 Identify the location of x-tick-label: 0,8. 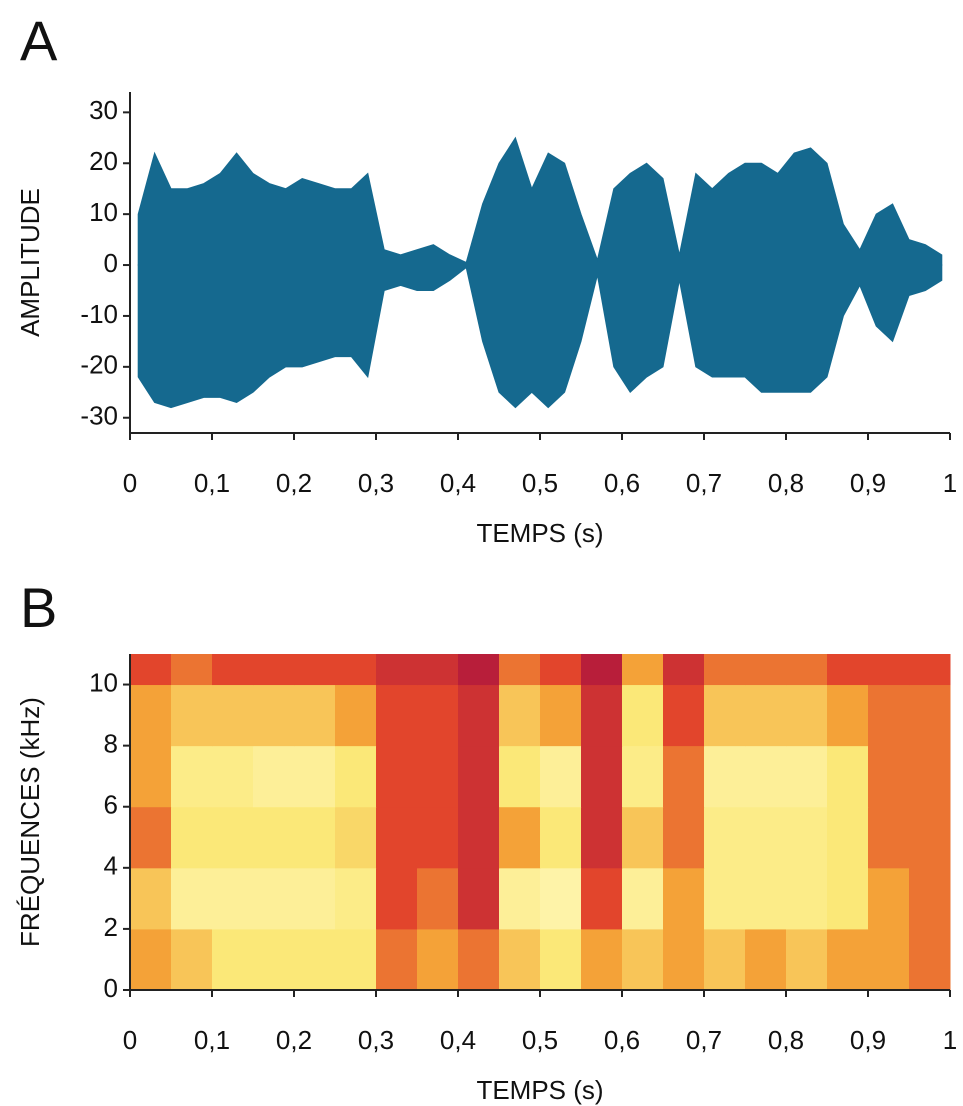
(786, 483).